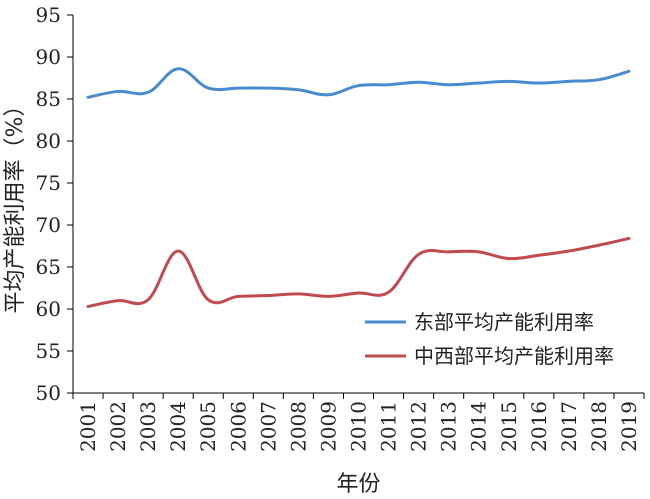  I want to click on y-tick-label: 60, so click(48, 309).